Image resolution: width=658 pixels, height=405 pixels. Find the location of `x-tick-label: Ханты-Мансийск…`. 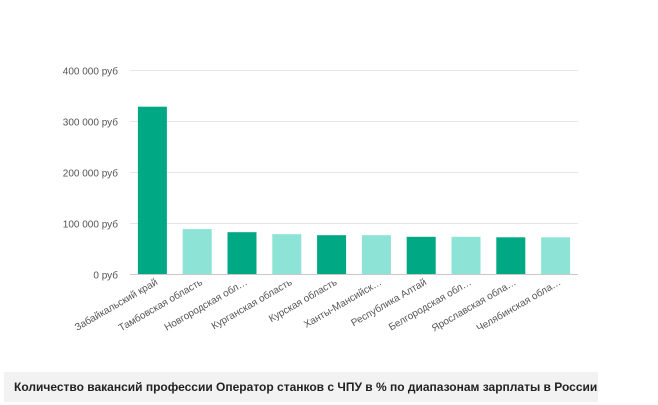

x-tick-label: Ханты-Мансийск… is located at coordinates (343, 303).